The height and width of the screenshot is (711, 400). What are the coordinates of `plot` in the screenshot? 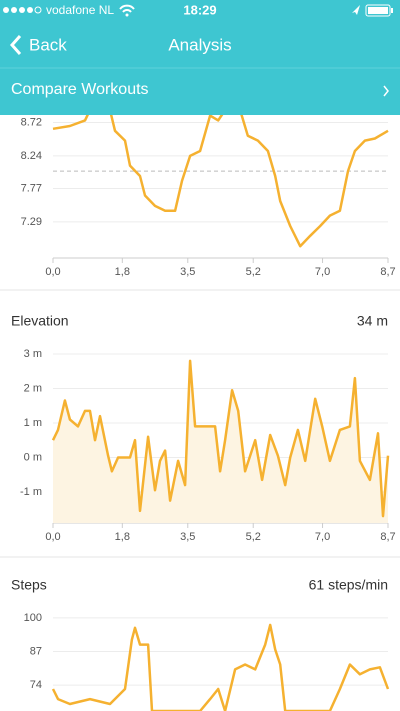 It's located at (220, 667).